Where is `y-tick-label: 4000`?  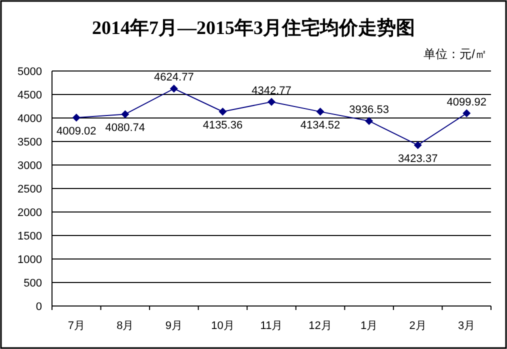
y-tick-label: 4000 is located at coordinates (30, 119).